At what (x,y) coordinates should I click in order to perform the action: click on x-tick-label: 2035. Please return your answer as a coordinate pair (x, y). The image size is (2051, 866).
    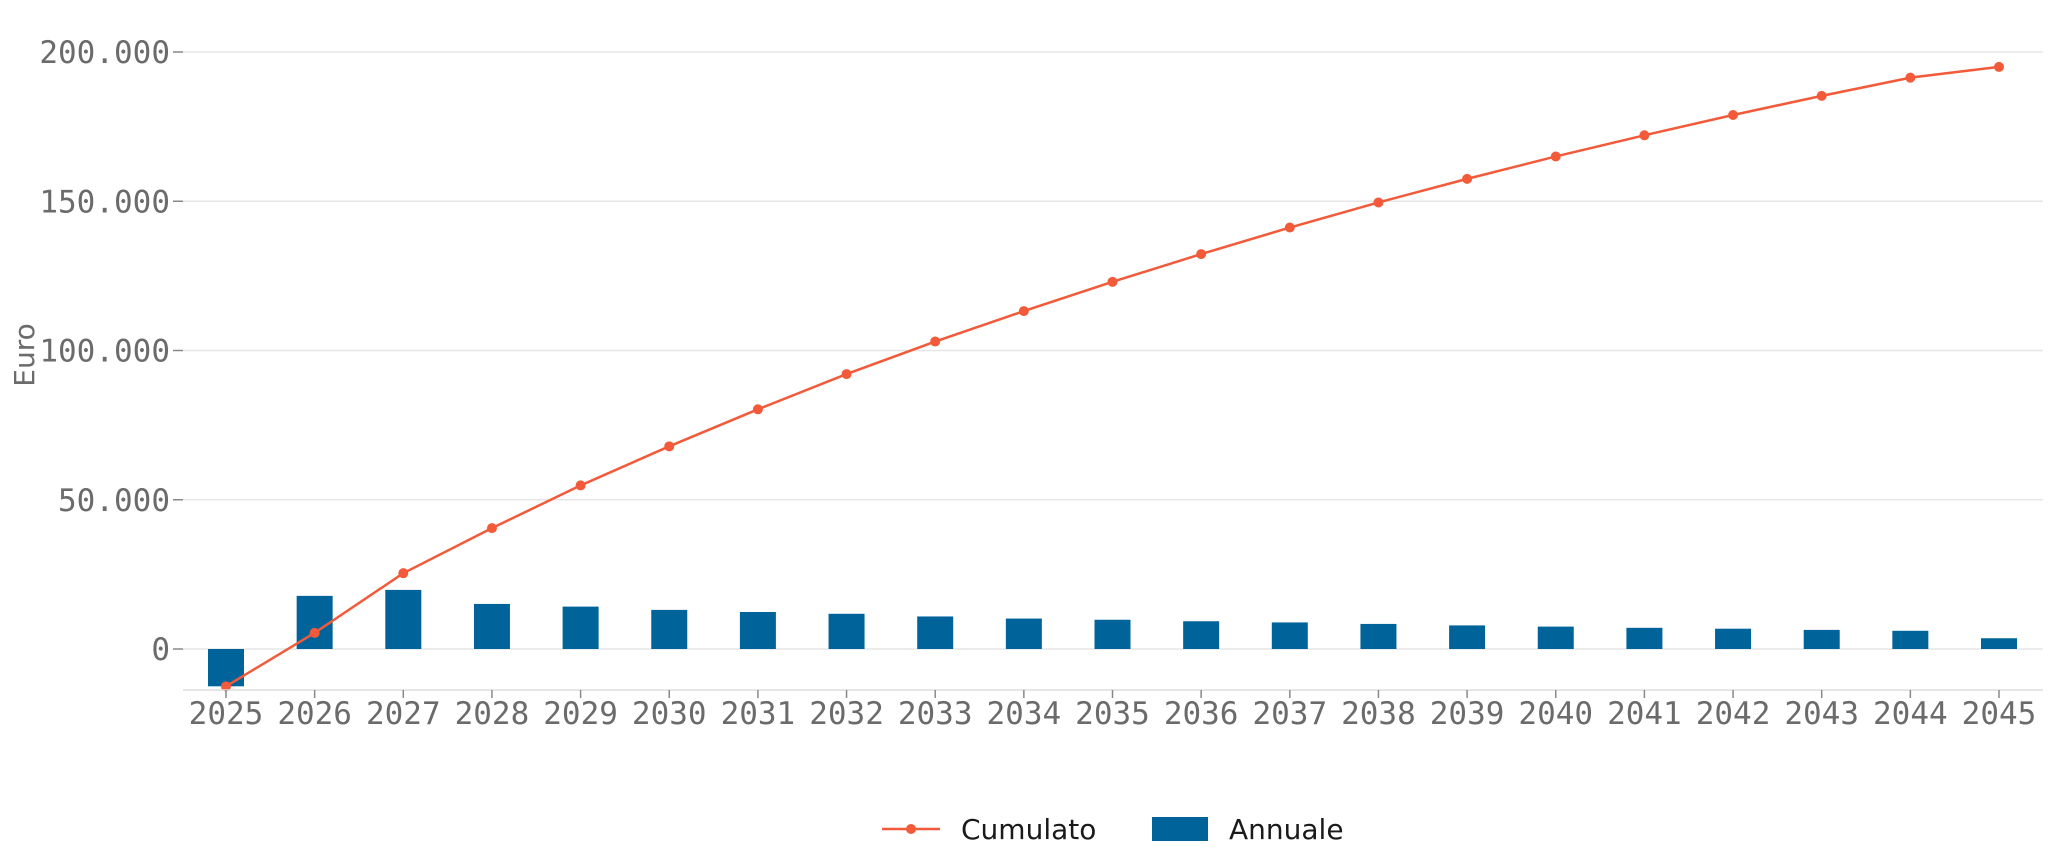
    Looking at the image, I should click on (1112, 714).